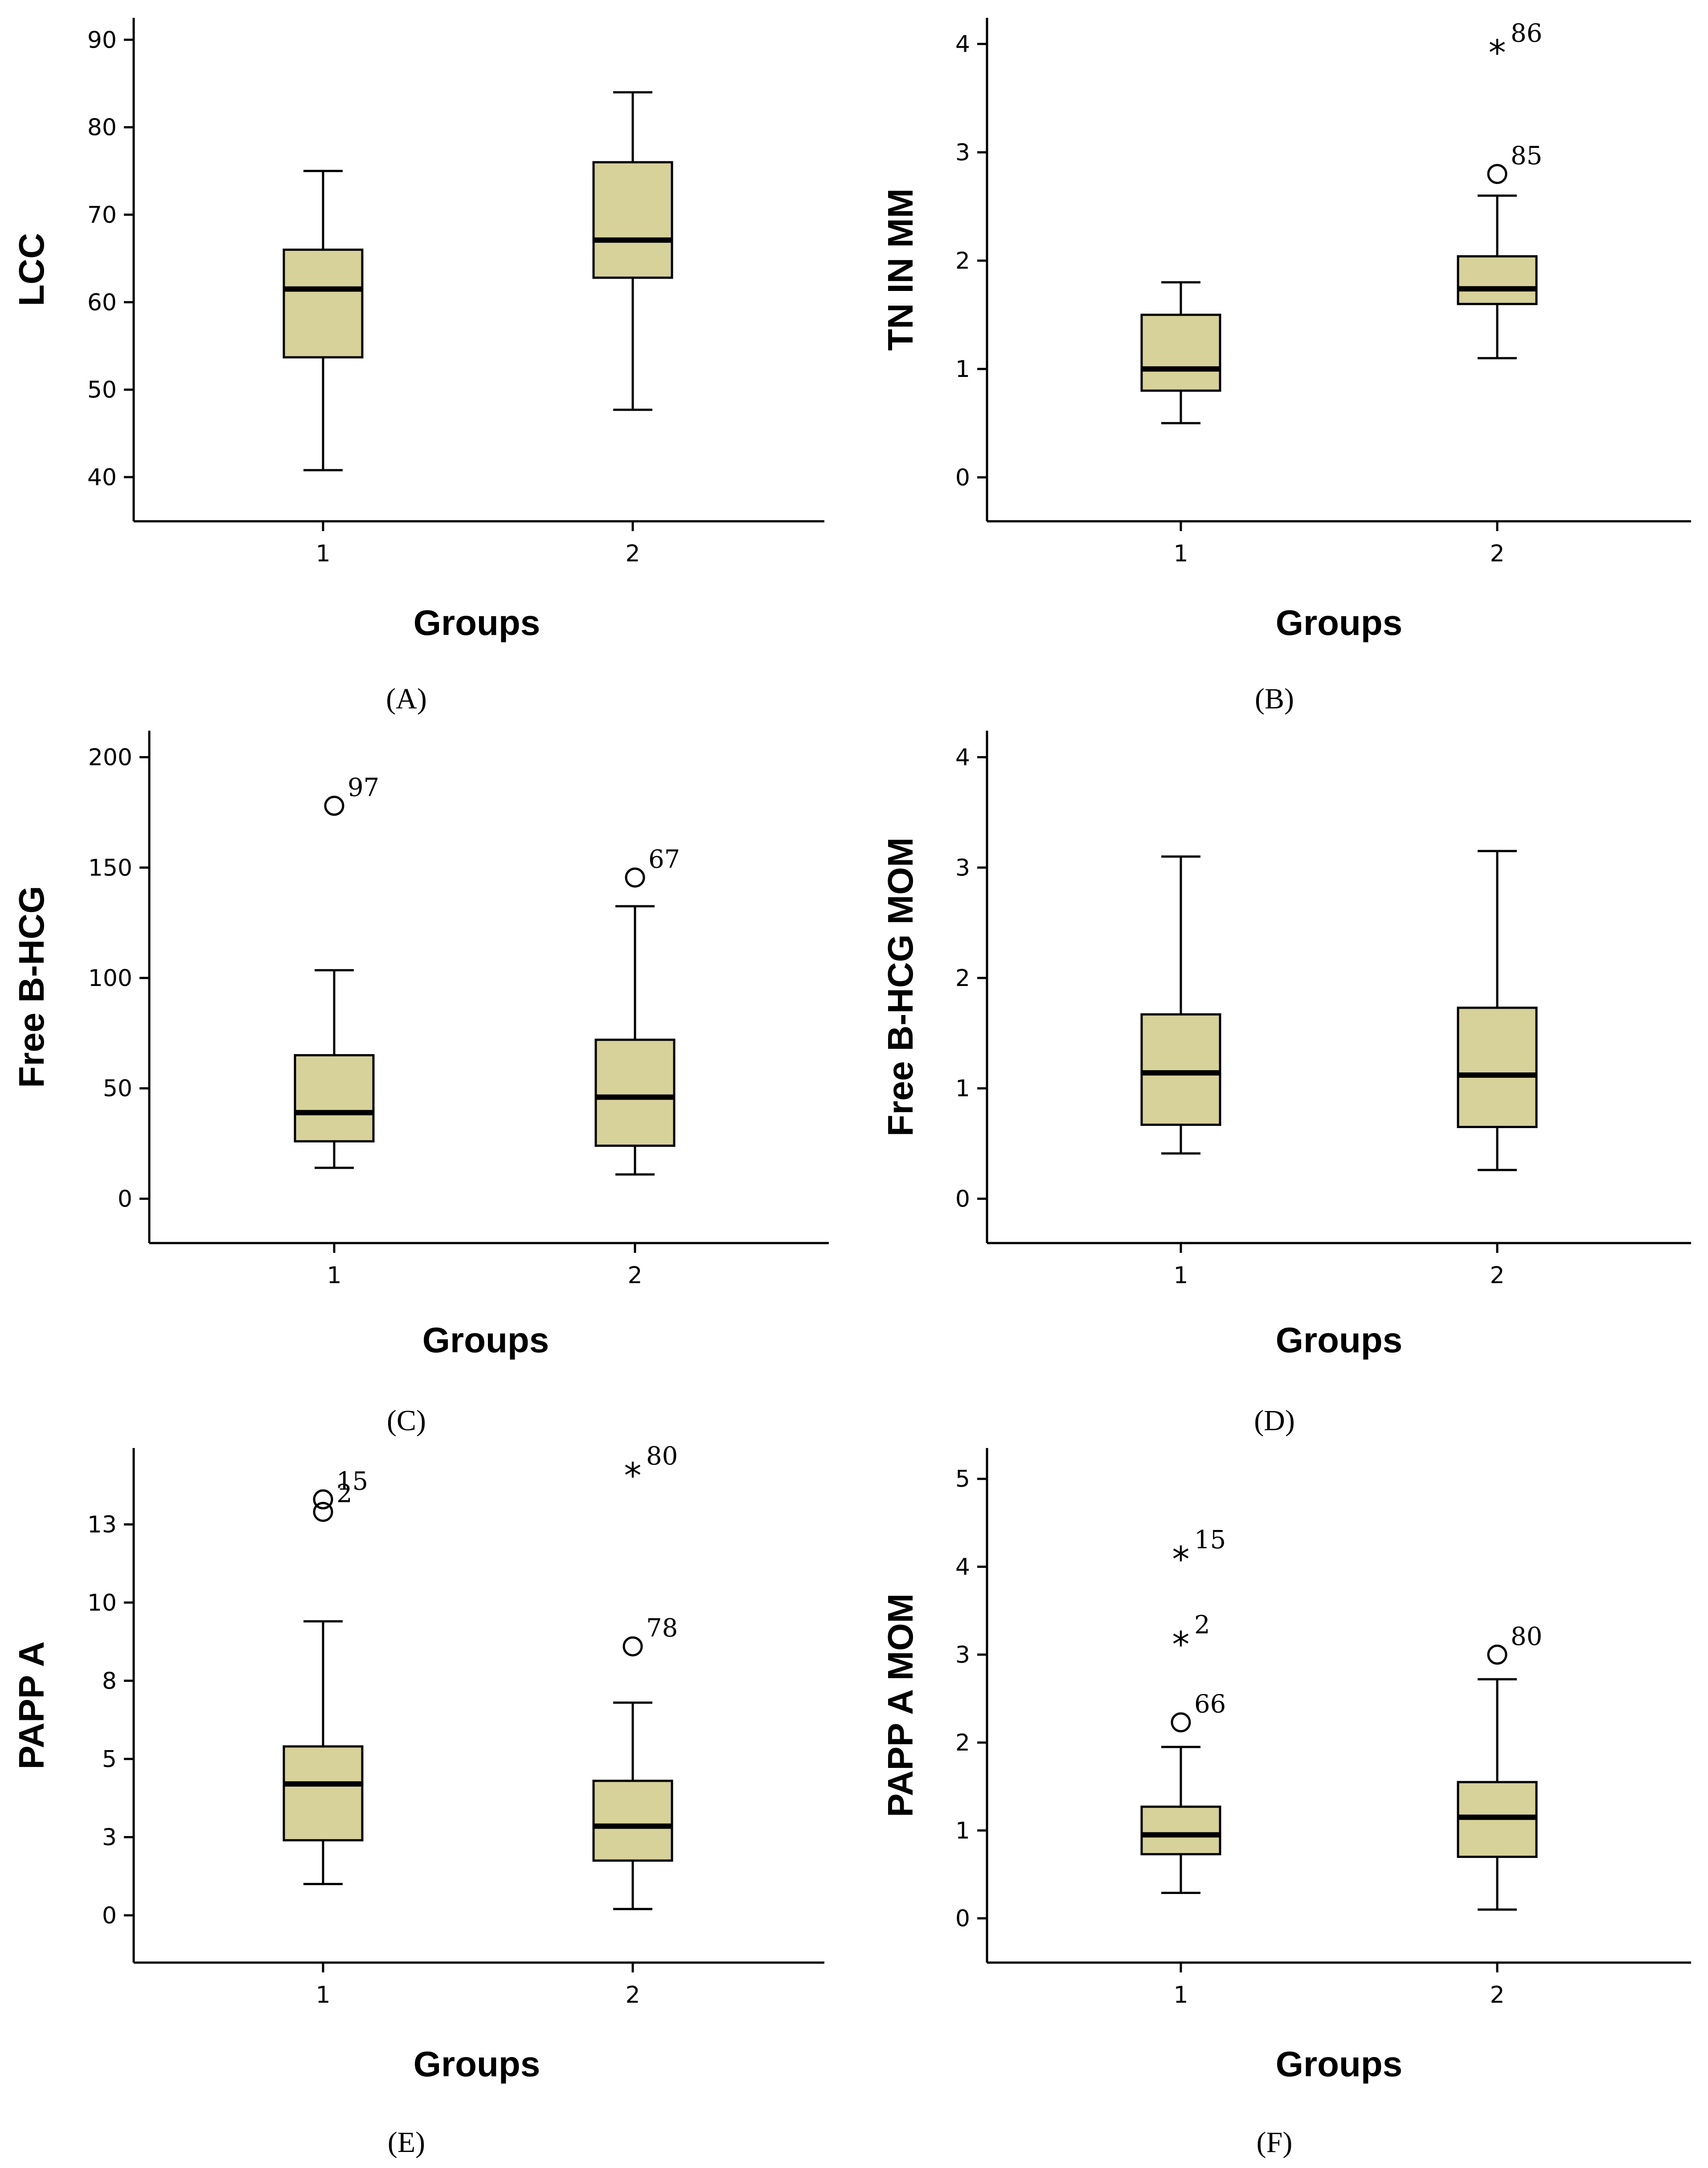 This screenshot has height=2168, width=1708. Describe the element at coordinates (900, 1705) in the screenshot. I see `y-axis-label: PAPP A MOM` at that location.